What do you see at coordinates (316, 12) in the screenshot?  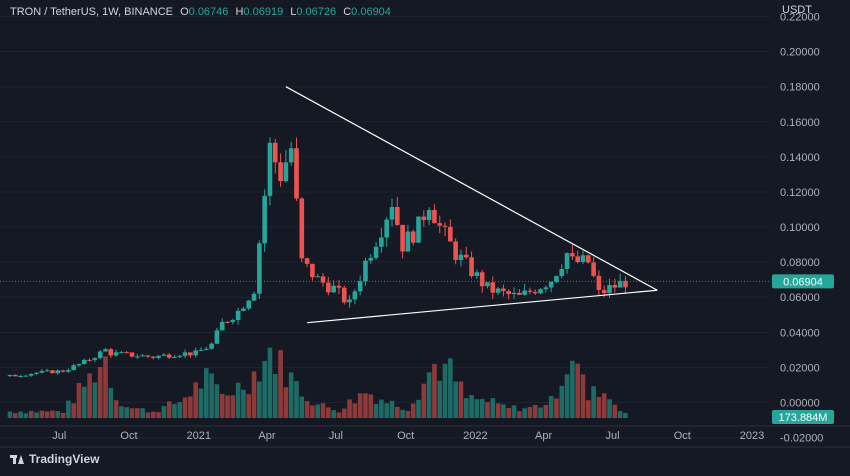 I see `low-value: 0.06726` at bounding box center [316, 12].